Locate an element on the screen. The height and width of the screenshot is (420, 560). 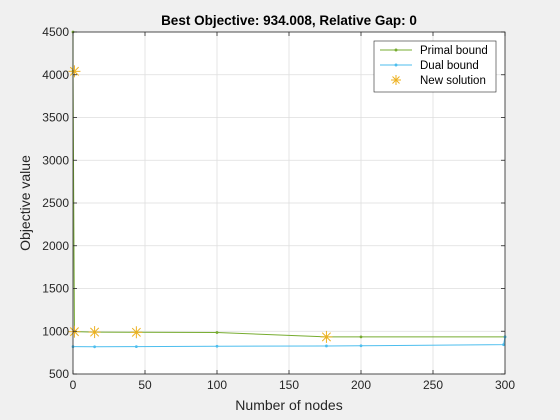
y-tick-label: 500 is located at coordinates (59, 374).